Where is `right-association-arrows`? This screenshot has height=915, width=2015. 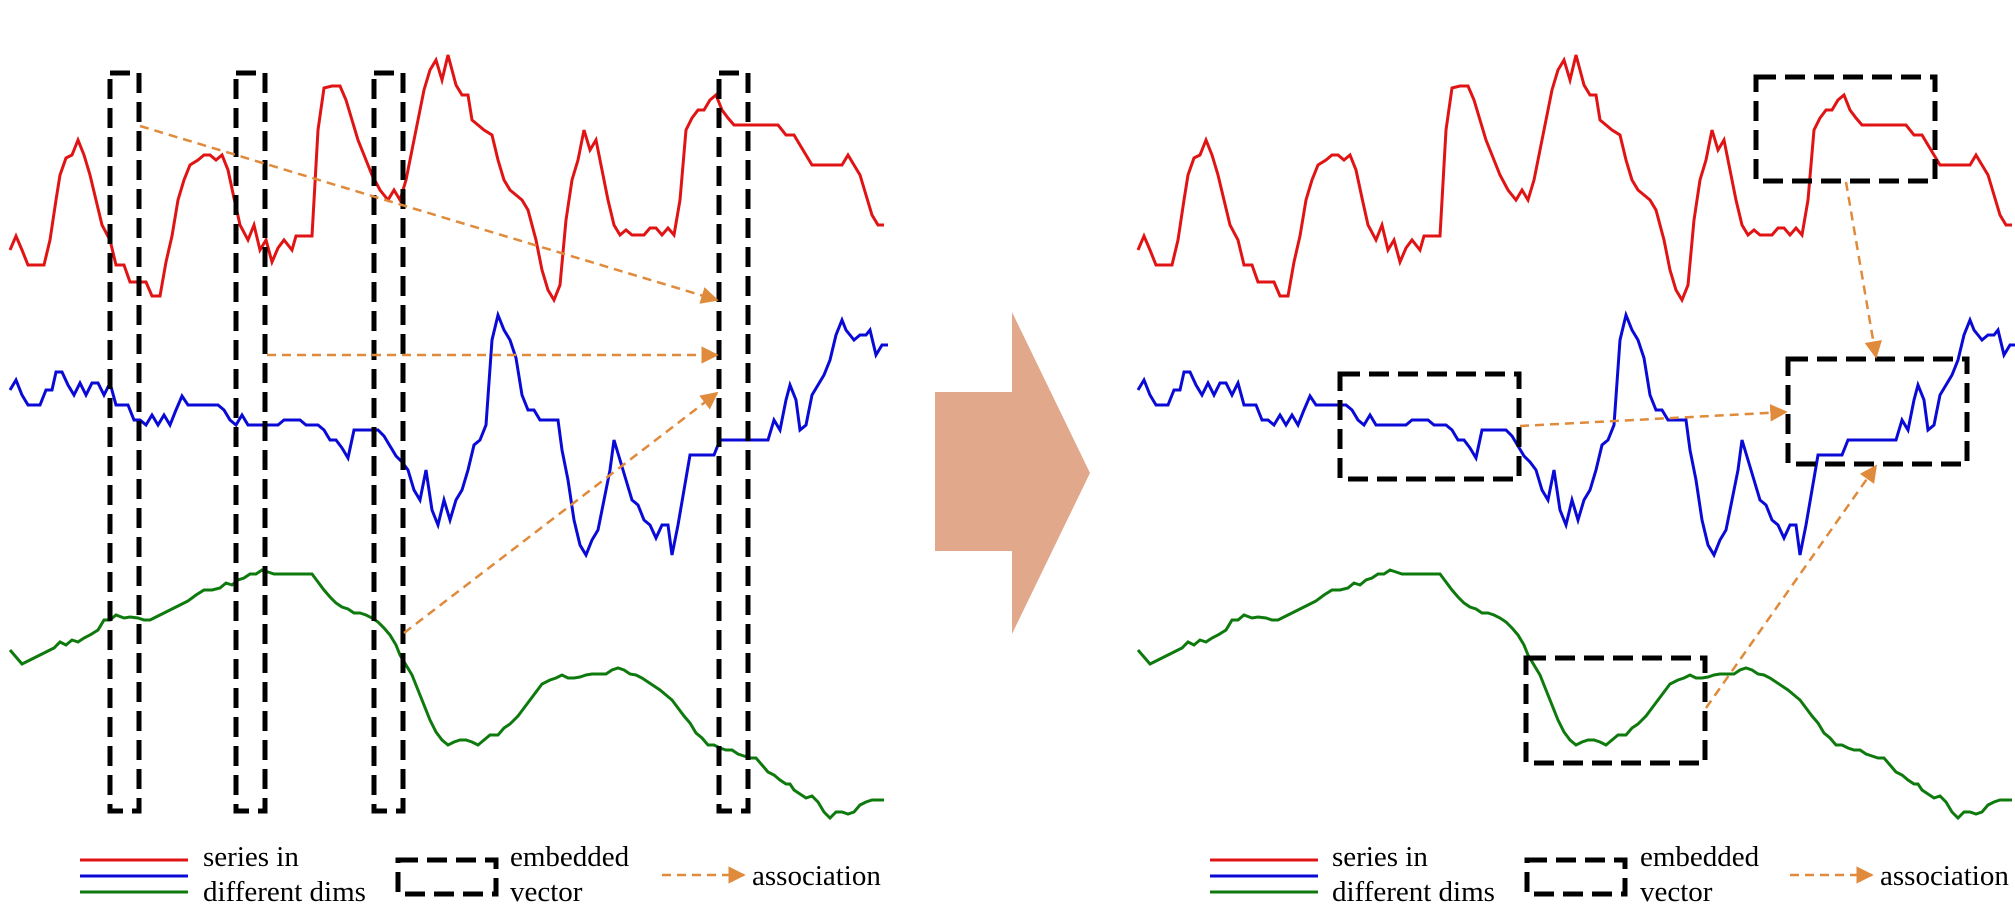 right-association-arrows is located at coordinates (1700, 445).